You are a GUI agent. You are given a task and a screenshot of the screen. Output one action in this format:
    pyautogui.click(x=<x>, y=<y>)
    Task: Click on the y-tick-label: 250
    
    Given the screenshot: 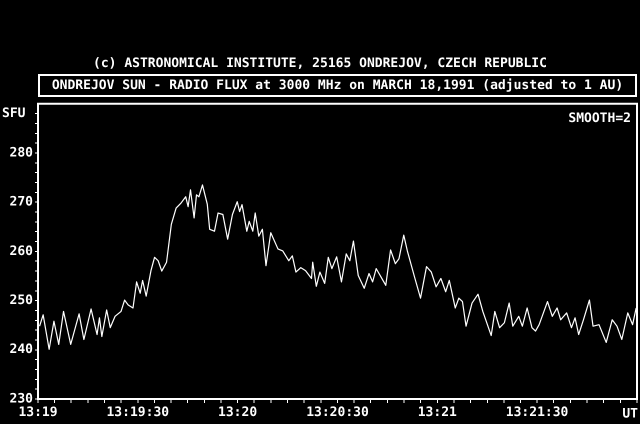 What is the action you would take?
    pyautogui.click(x=22, y=300)
    